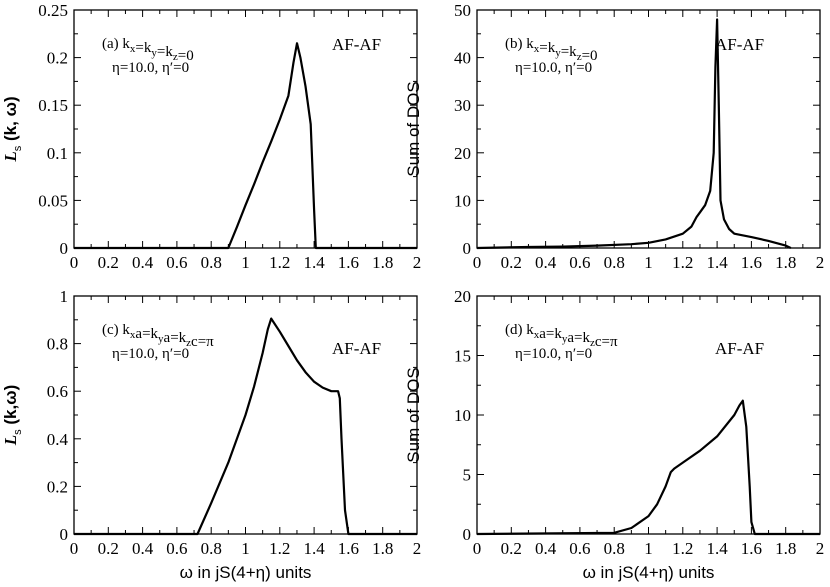 The image size is (830, 587). Describe the element at coordinates (158, 336) in the screenshot. I see `panel-annotation-line1: (c) kxa=kya=kzc=π` at that location.